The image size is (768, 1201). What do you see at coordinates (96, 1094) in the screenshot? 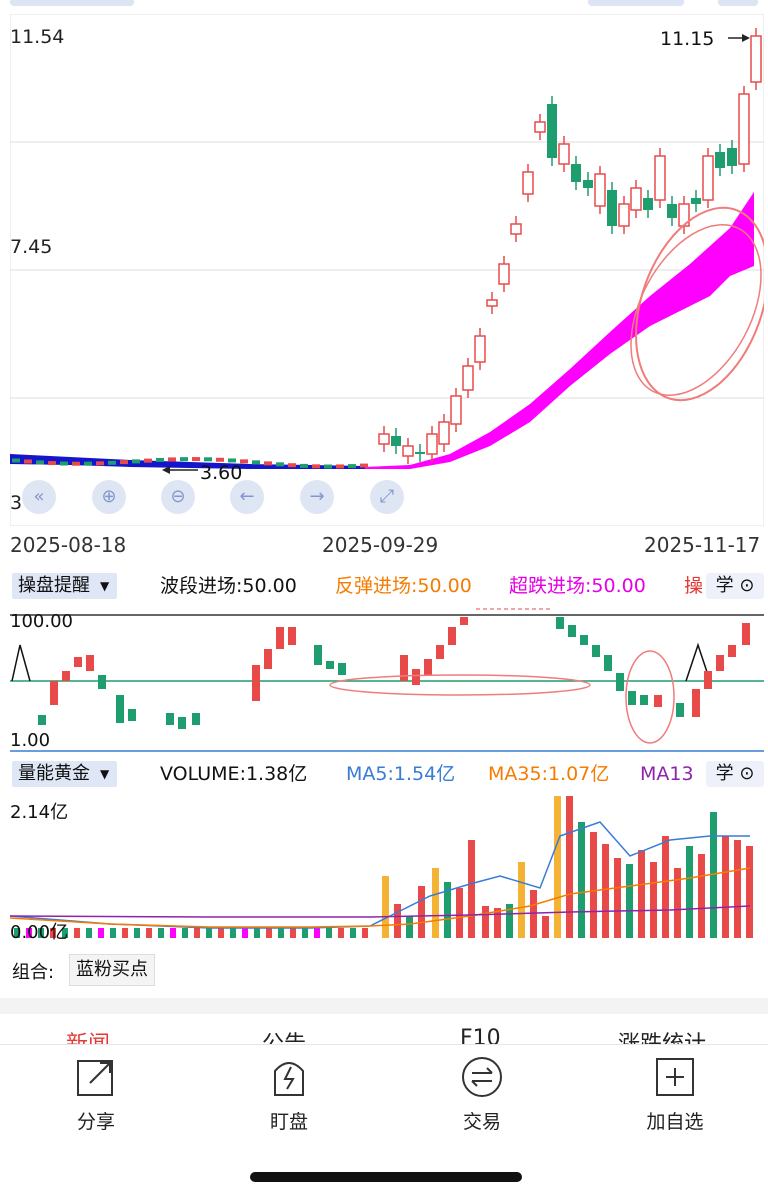
I see `share-button: 分享` at bounding box center [96, 1094].